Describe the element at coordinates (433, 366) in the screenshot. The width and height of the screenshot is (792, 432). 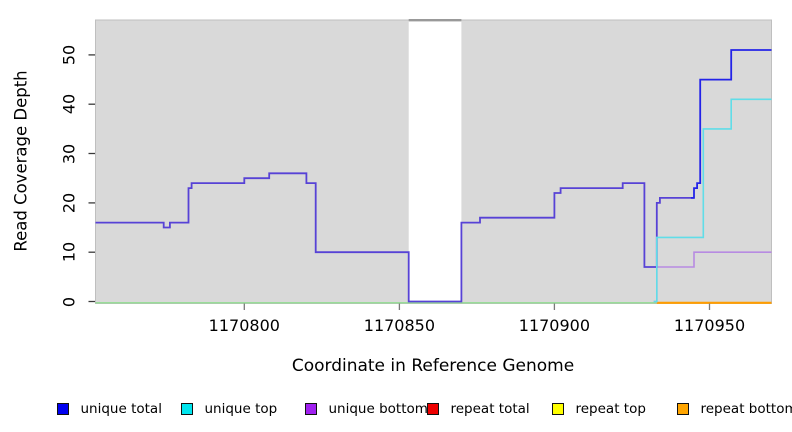
I see `x-axis-title: Coordinate in Reference Genome` at that location.